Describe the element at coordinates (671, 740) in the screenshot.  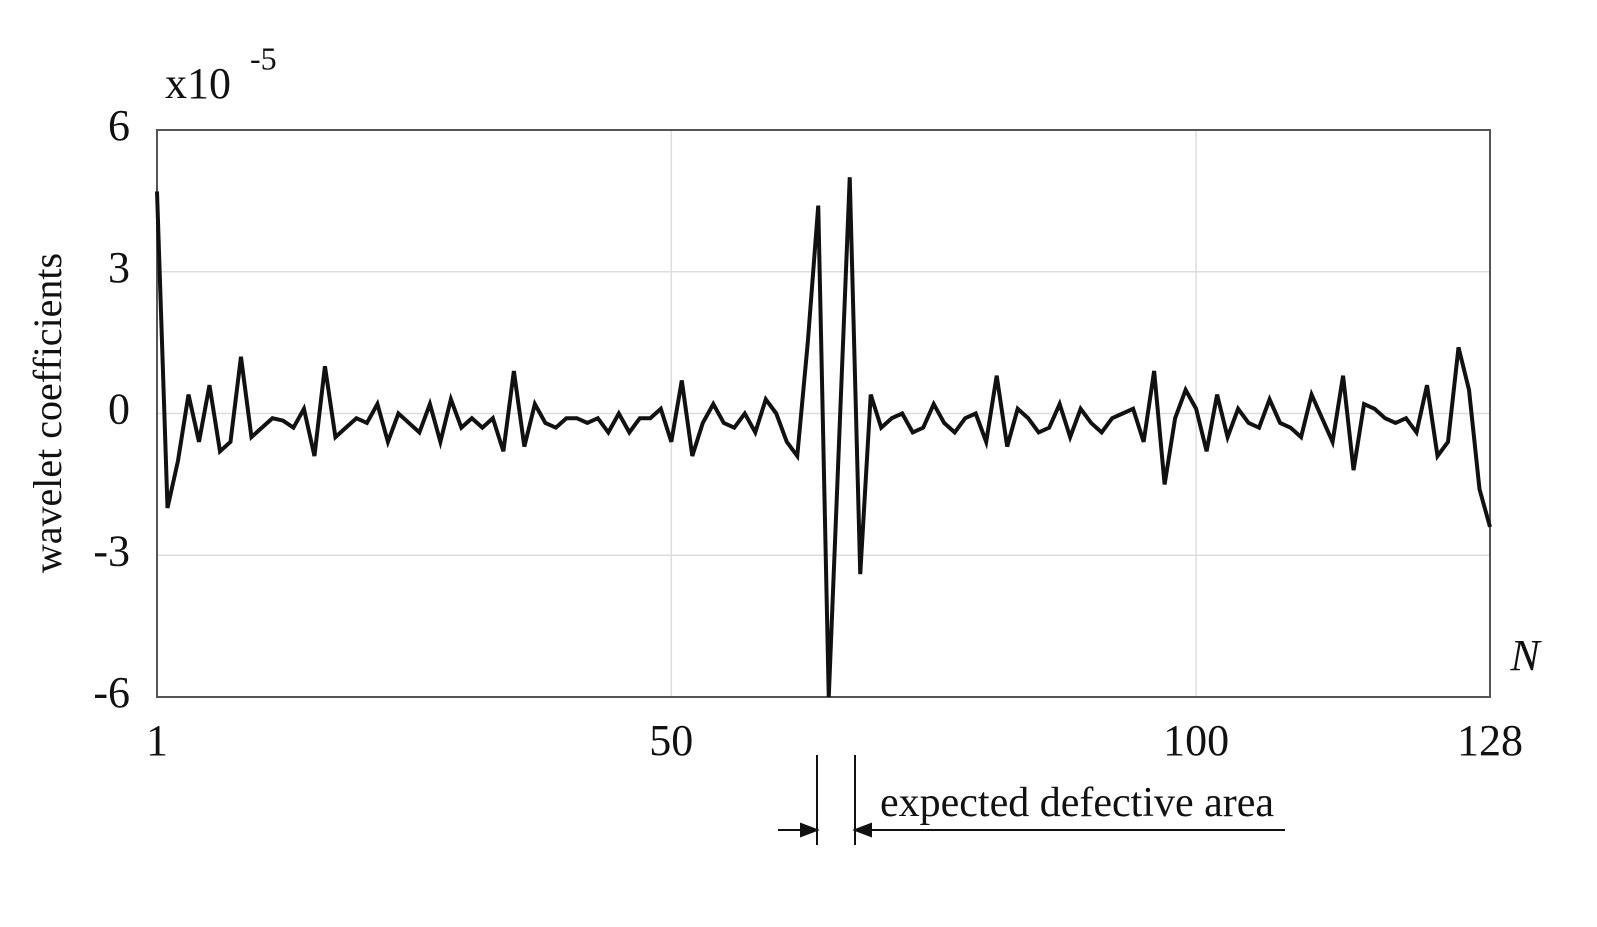
I see `x-tick-label: 50` at that location.